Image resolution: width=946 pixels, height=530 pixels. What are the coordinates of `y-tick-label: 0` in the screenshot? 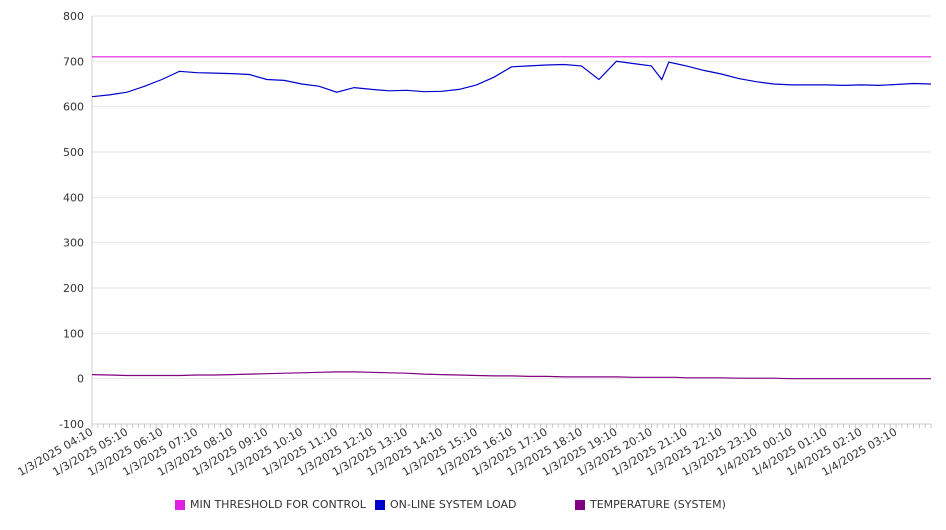 It's located at (80, 379).